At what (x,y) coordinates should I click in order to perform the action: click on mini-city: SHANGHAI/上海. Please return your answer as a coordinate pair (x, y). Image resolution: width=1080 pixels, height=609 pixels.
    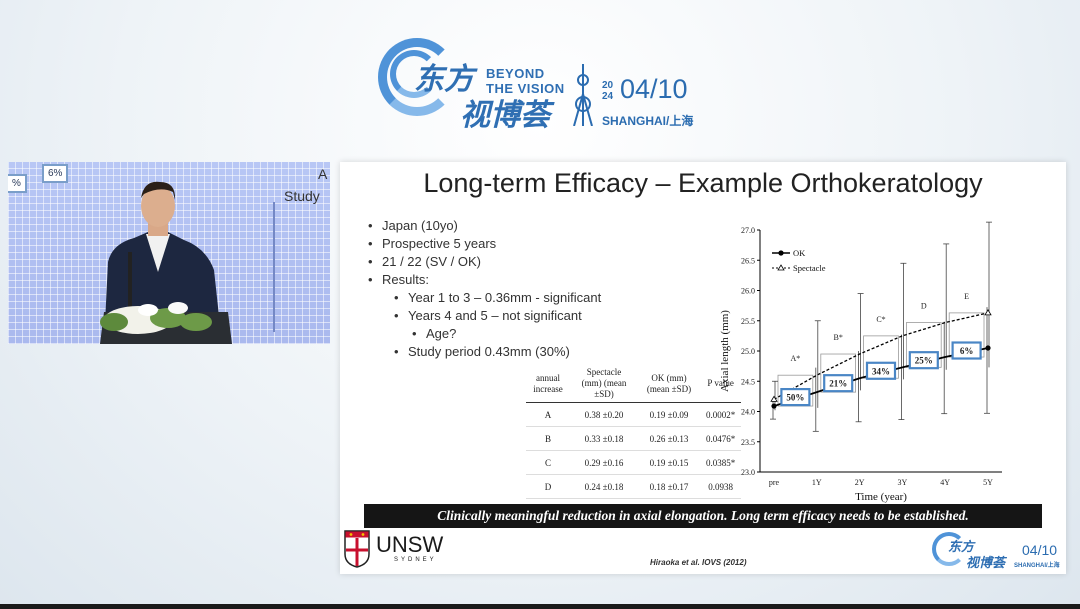
    Looking at the image, I should click on (1037, 566).